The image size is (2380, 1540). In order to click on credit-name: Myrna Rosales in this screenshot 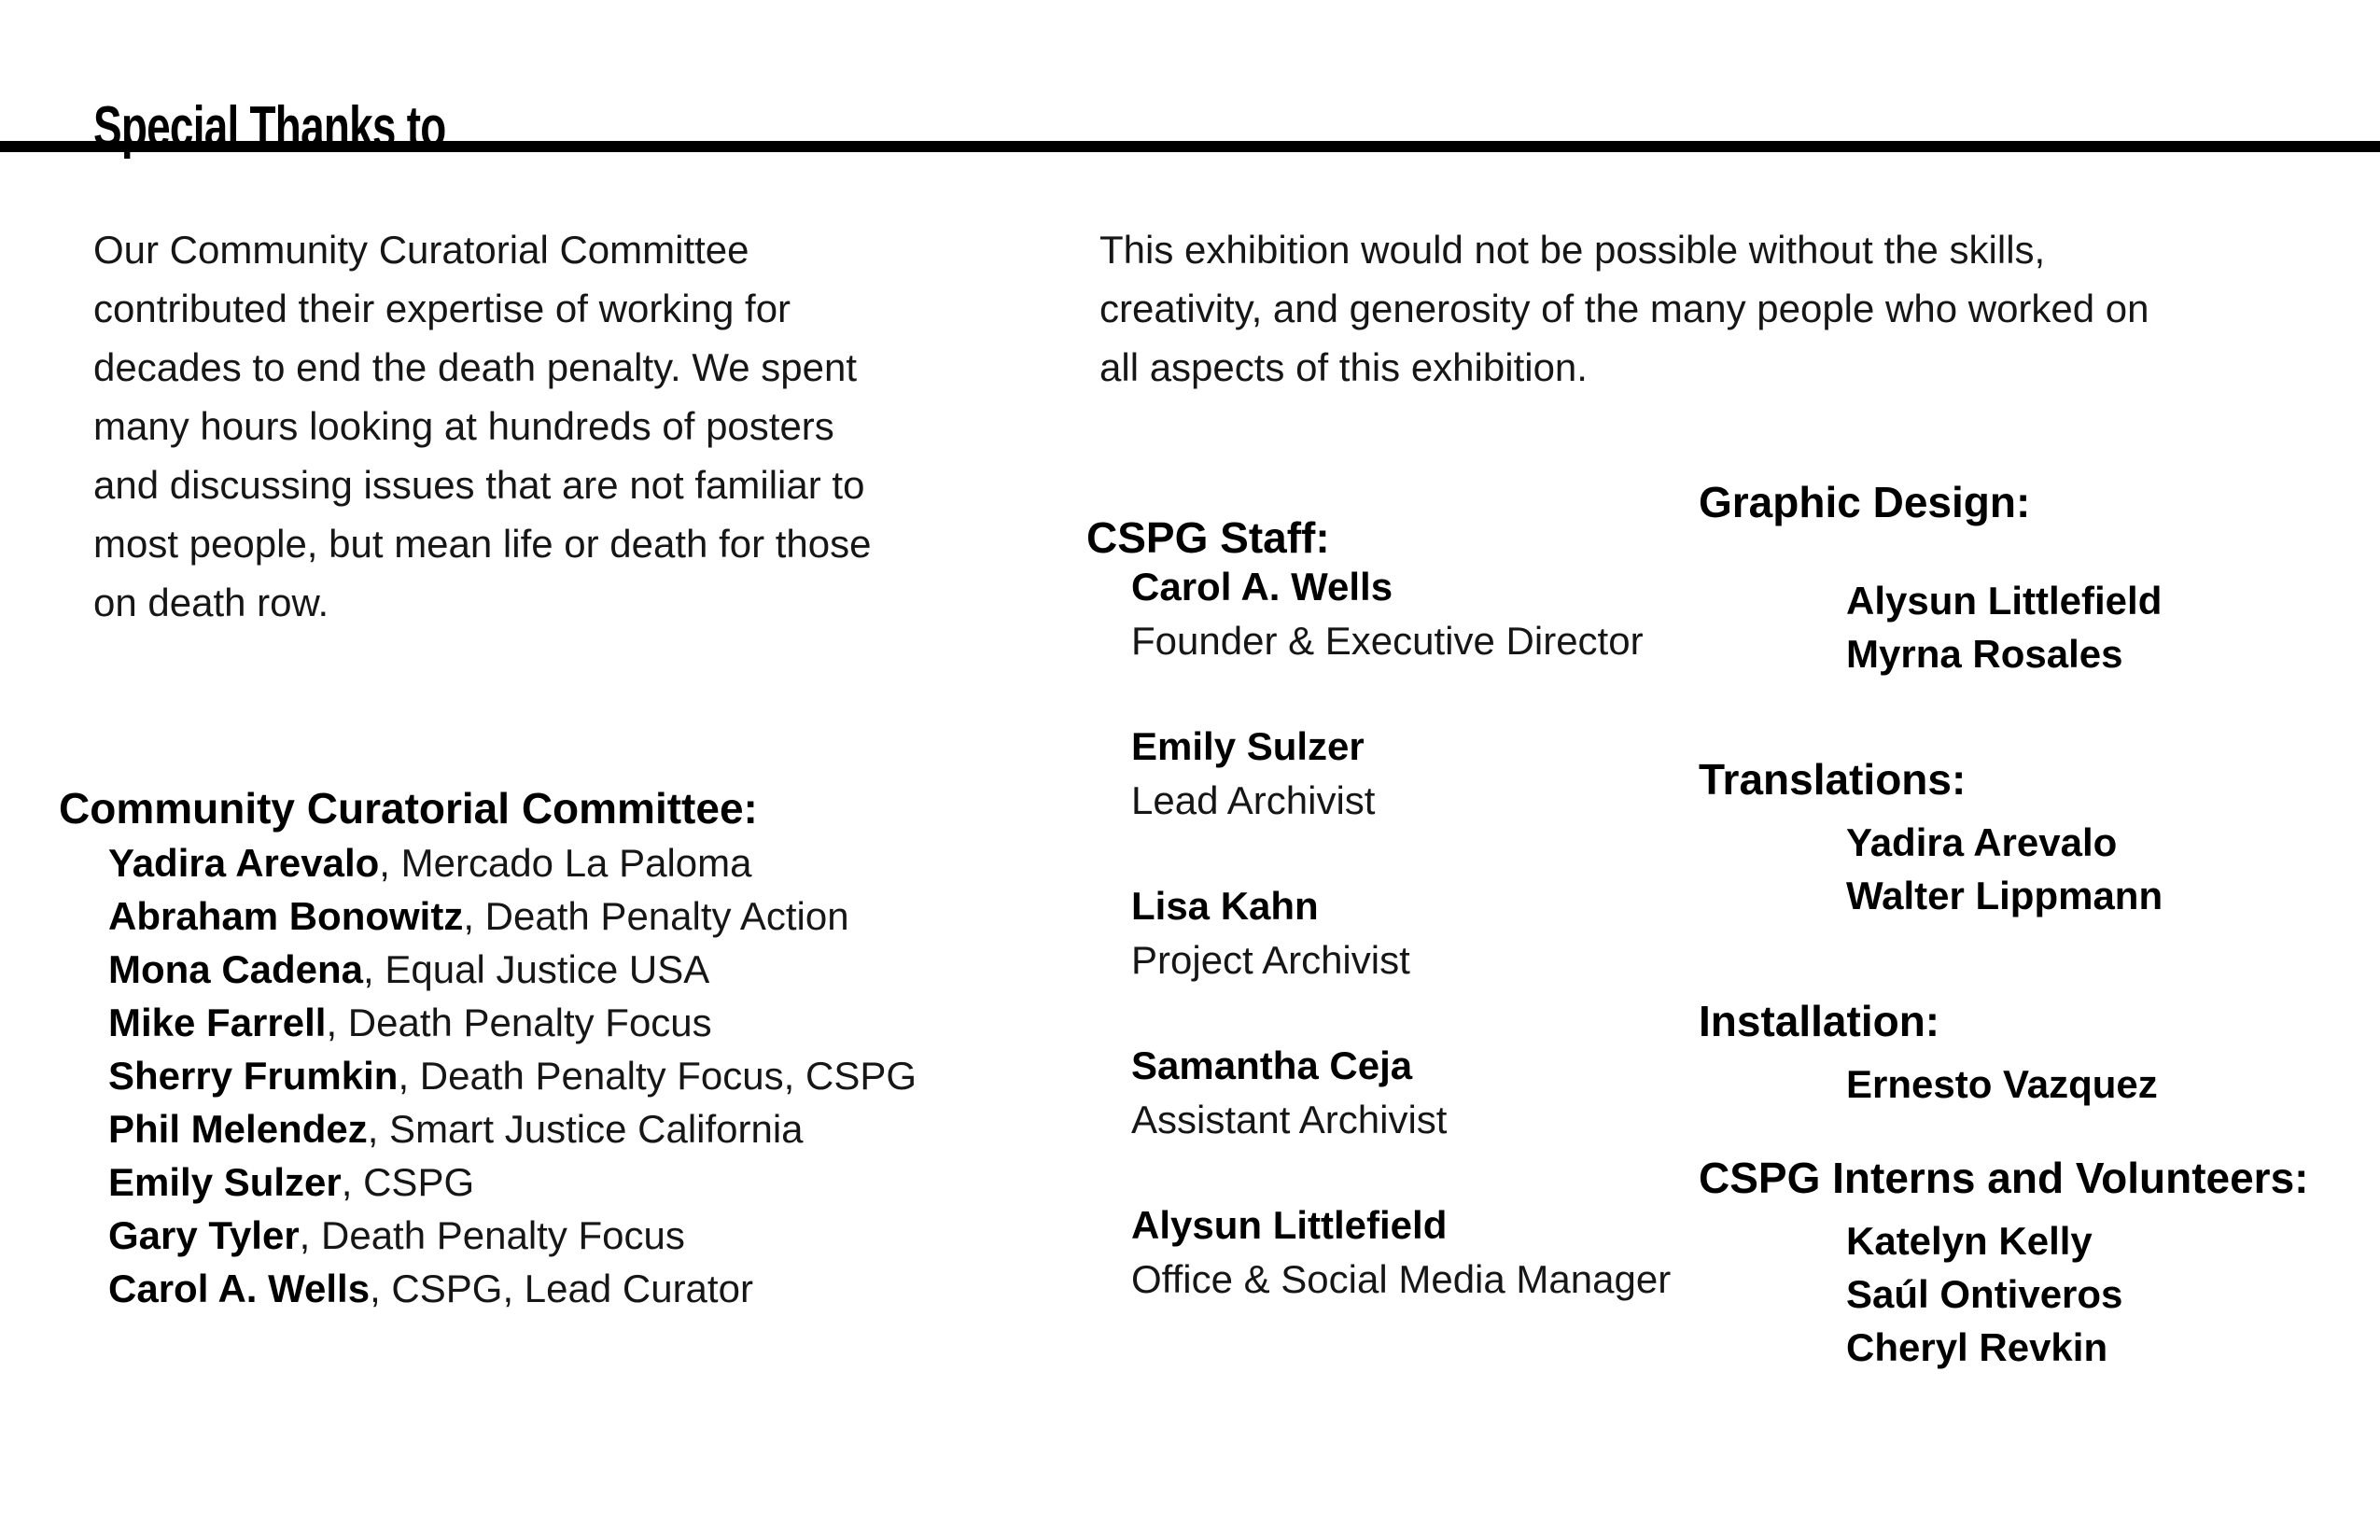, I will do `click(1984, 654)`.